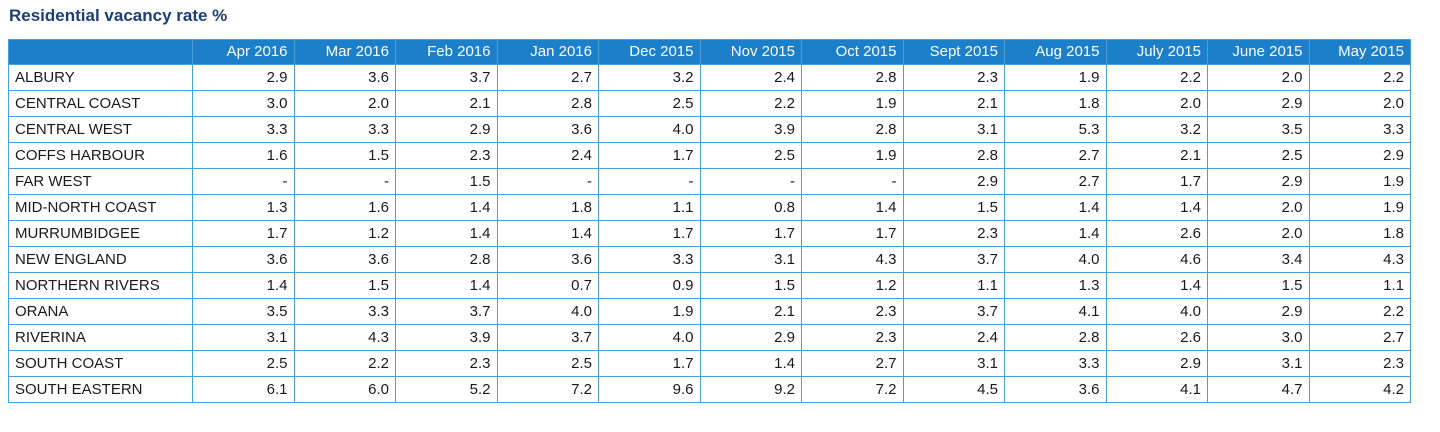  I want to click on vacancy-value-cell: 4.1, so click(1156, 389).